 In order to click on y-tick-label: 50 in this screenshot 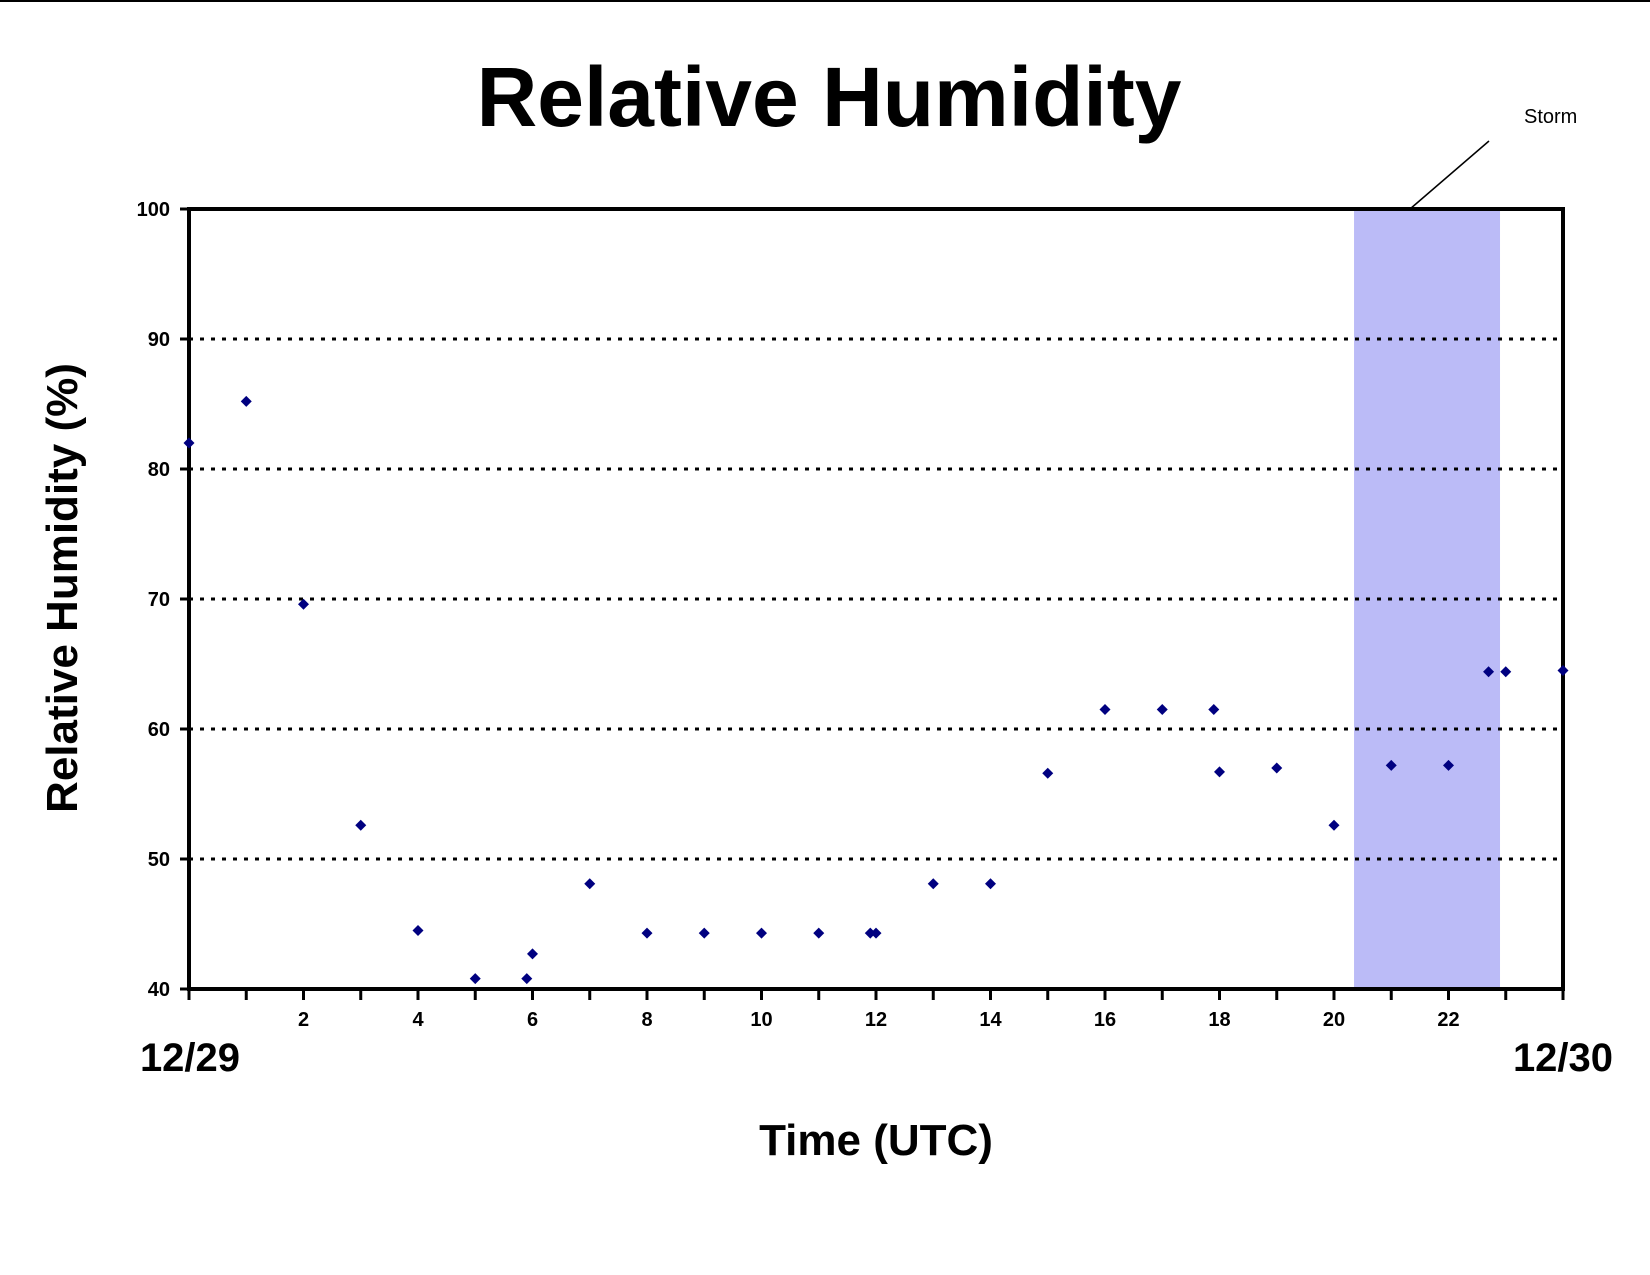, I will do `click(159, 860)`.